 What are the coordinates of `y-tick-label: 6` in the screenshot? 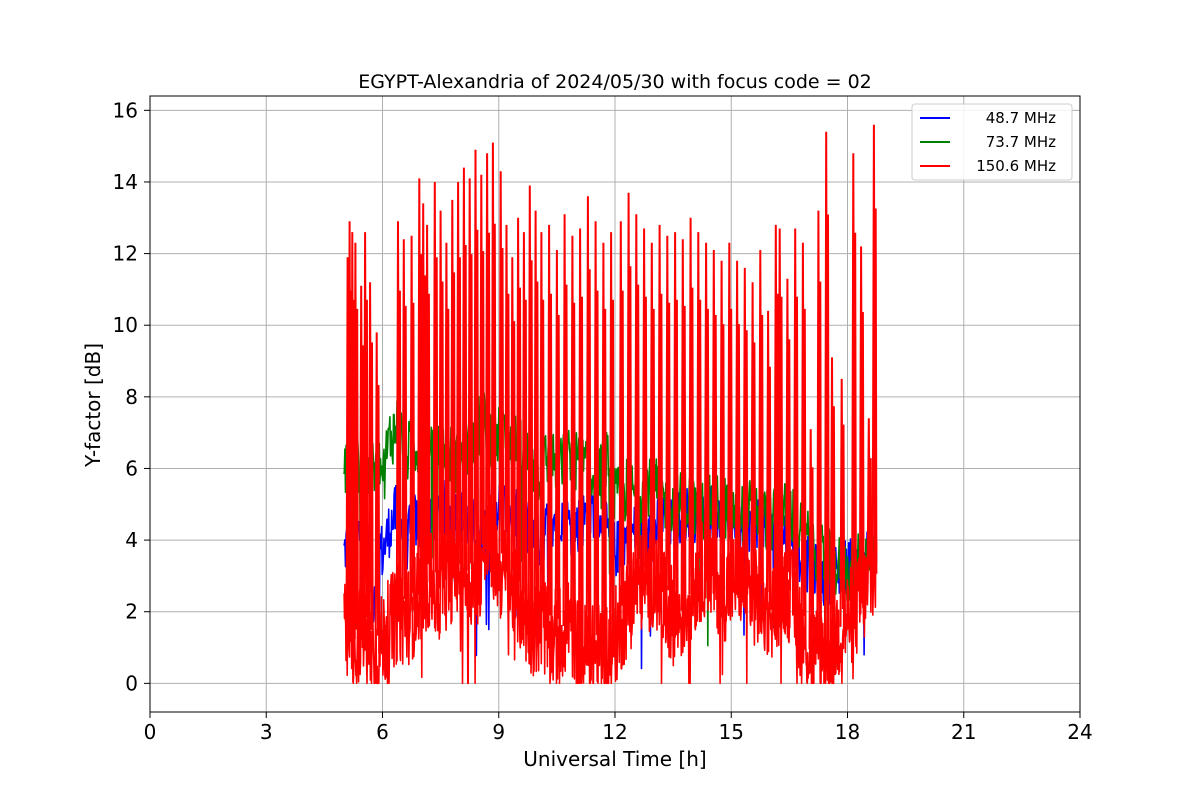 It's located at (131, 468).